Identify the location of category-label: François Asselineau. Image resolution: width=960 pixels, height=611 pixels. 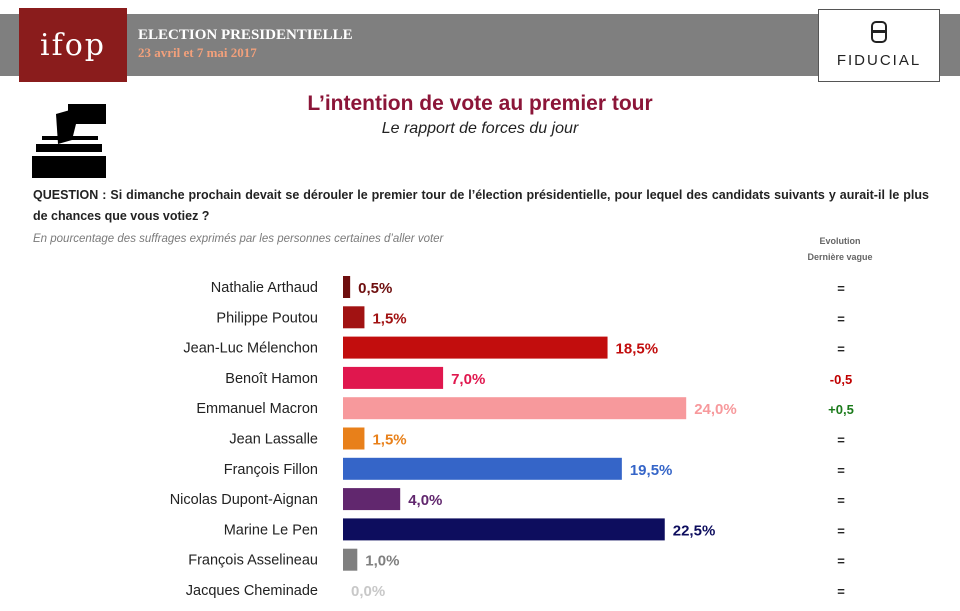
(253, 561).